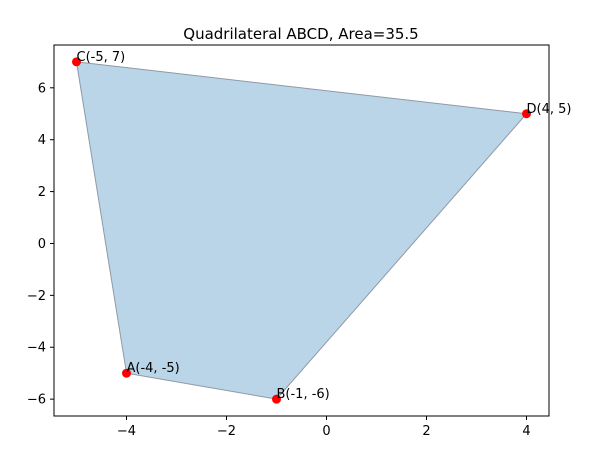  Describe the element at coordinates (153, 368) in the screenshot. I see `vertex-label-a: A(-4, -5)` at that location.